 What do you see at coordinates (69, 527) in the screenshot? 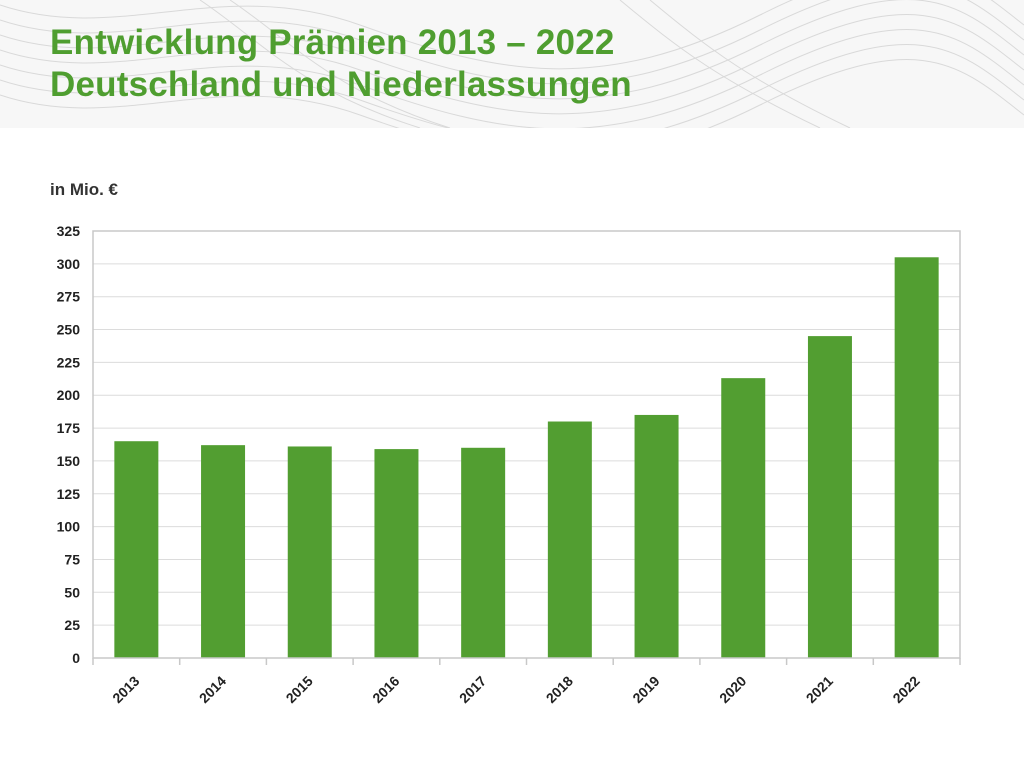
I see `y-tick-label: 100` at bounding box center [69, 527].